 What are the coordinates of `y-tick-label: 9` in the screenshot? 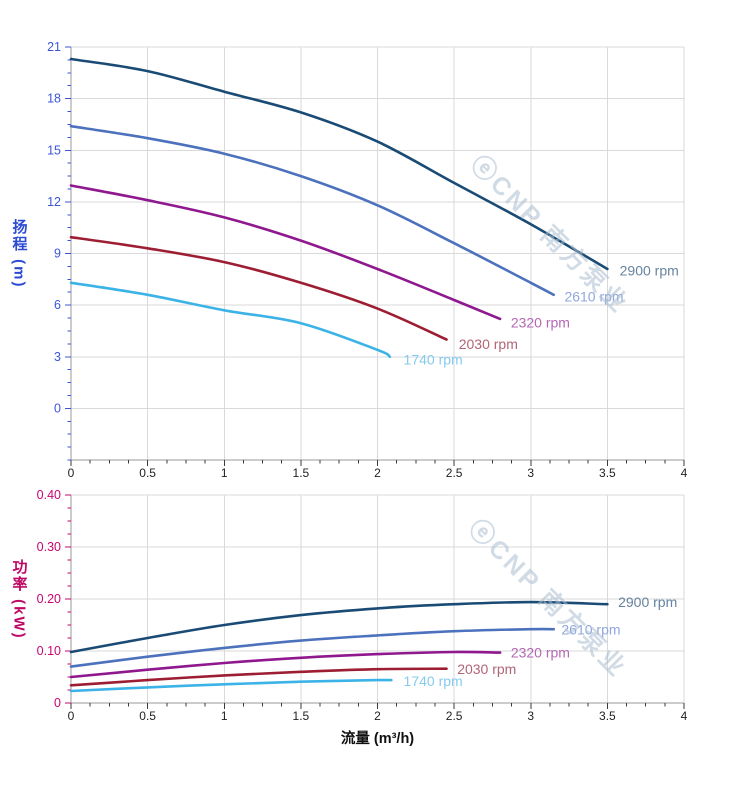 It's located at (57, 254).